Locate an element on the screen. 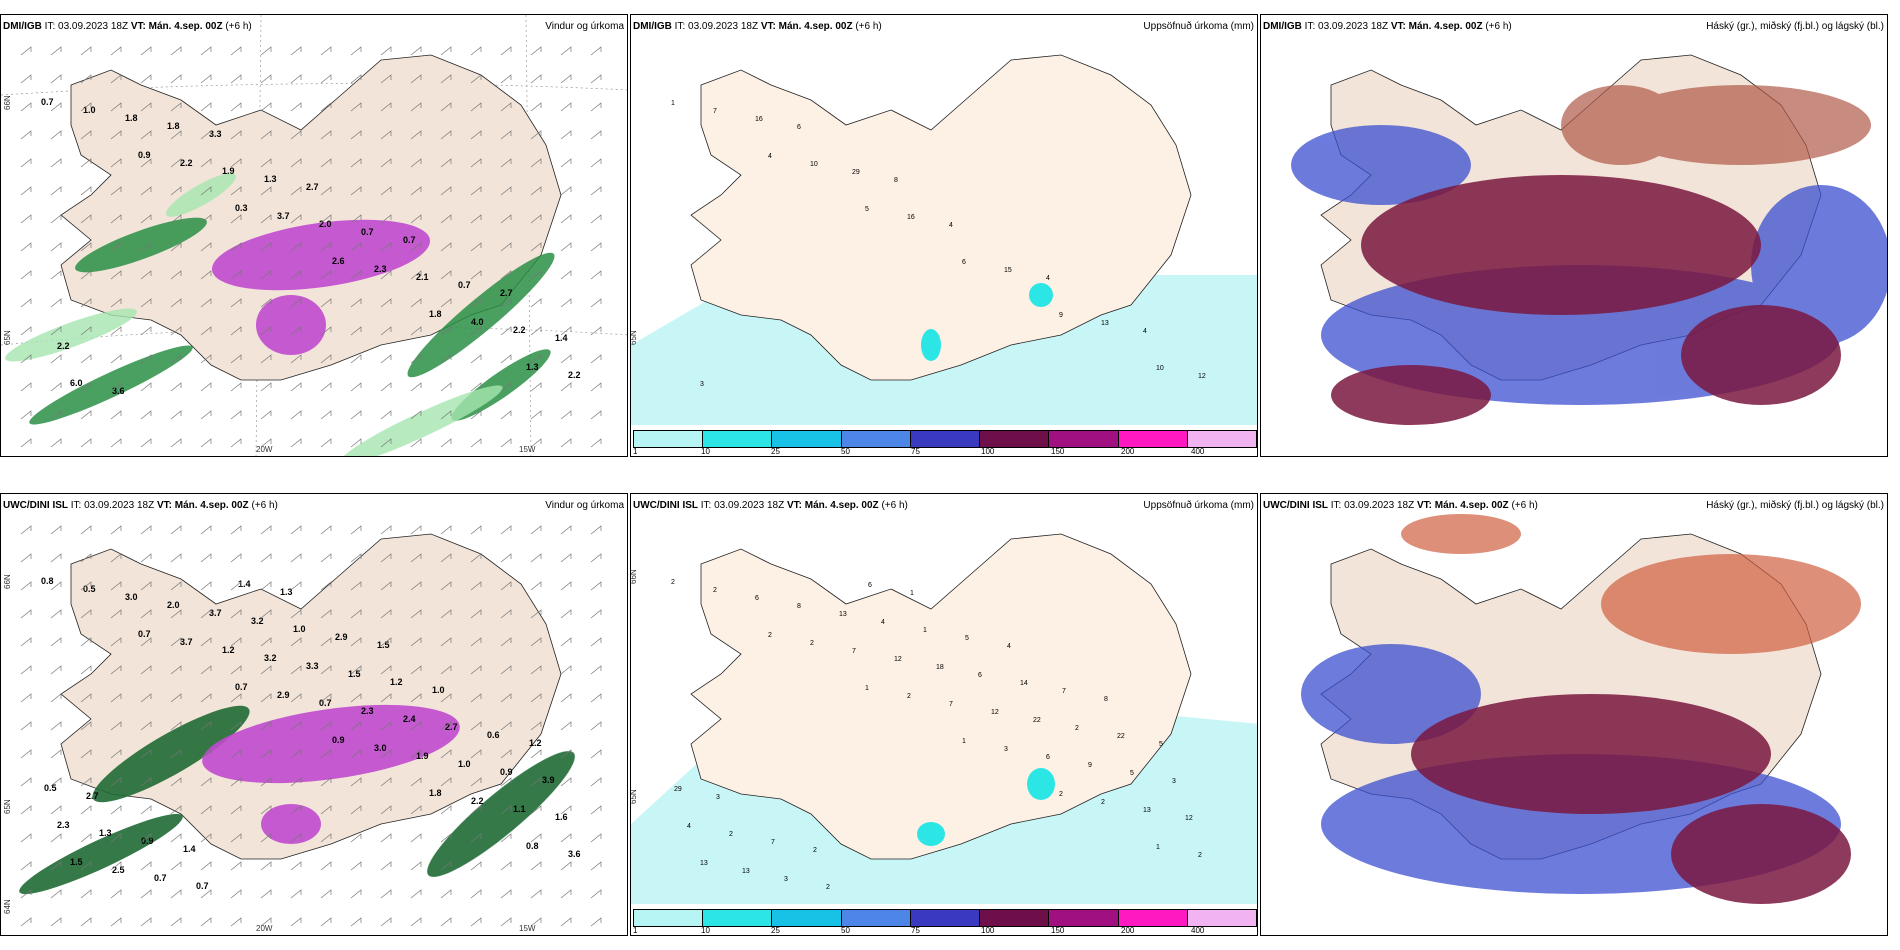  precip-value-label: 8 is located at coordinates (1106, 699).